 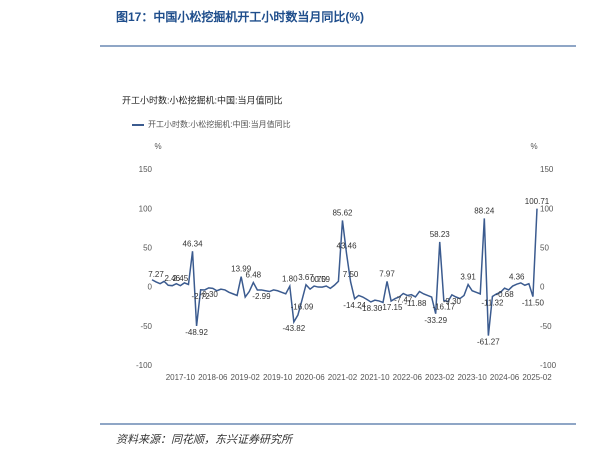 I want to click on y2-unit: %, so click(x=533, y=146).